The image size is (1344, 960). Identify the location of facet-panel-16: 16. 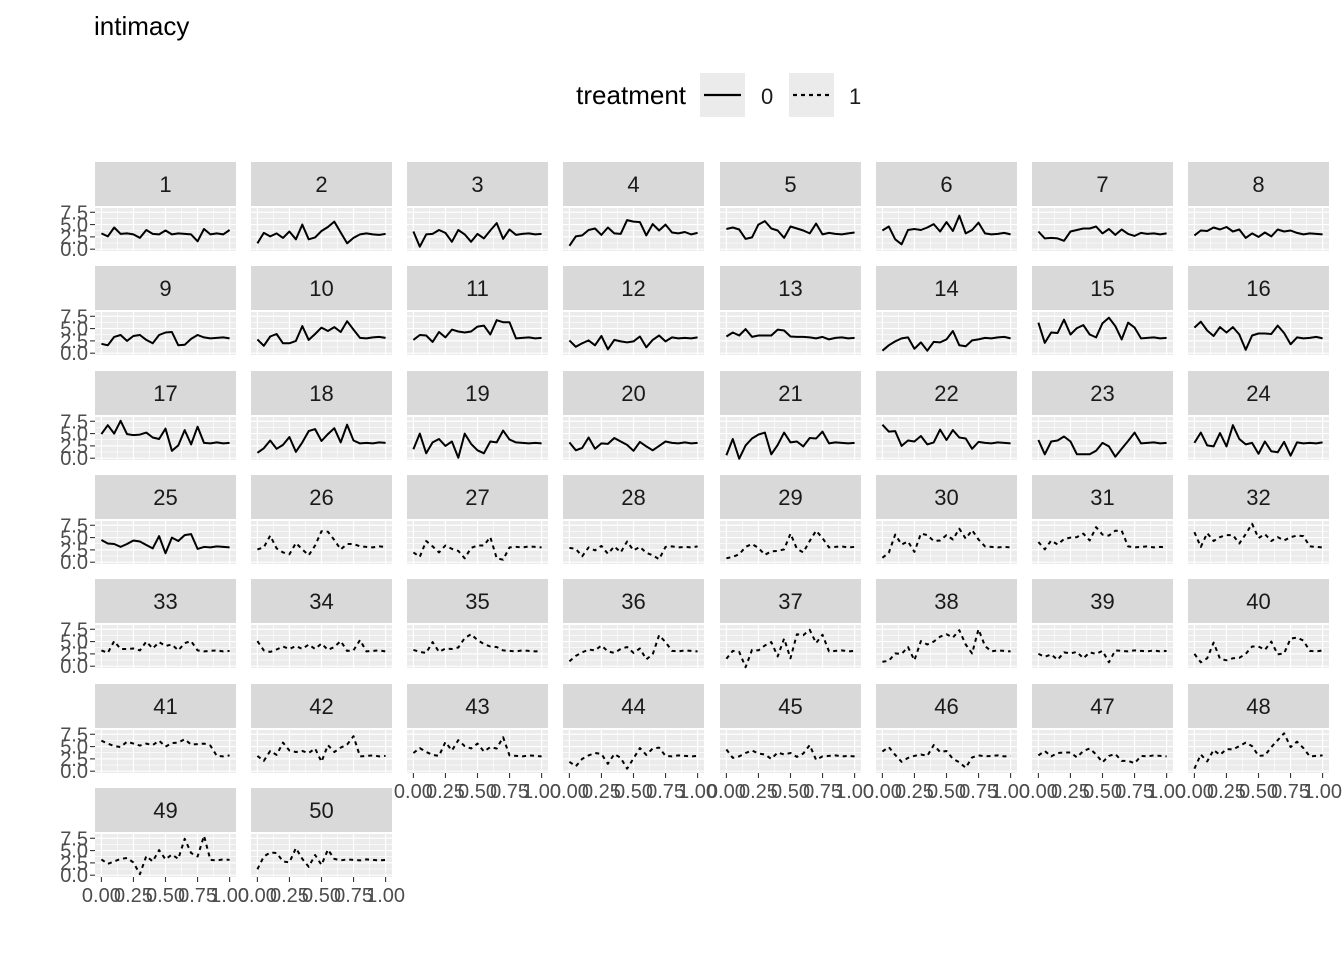
(1258, 310).